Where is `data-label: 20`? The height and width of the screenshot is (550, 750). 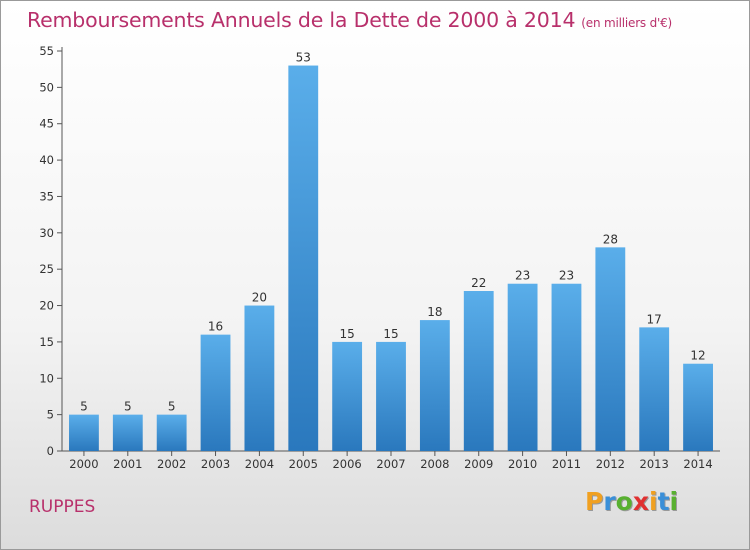 data-label: 20 is located at coordinates (259, 298).